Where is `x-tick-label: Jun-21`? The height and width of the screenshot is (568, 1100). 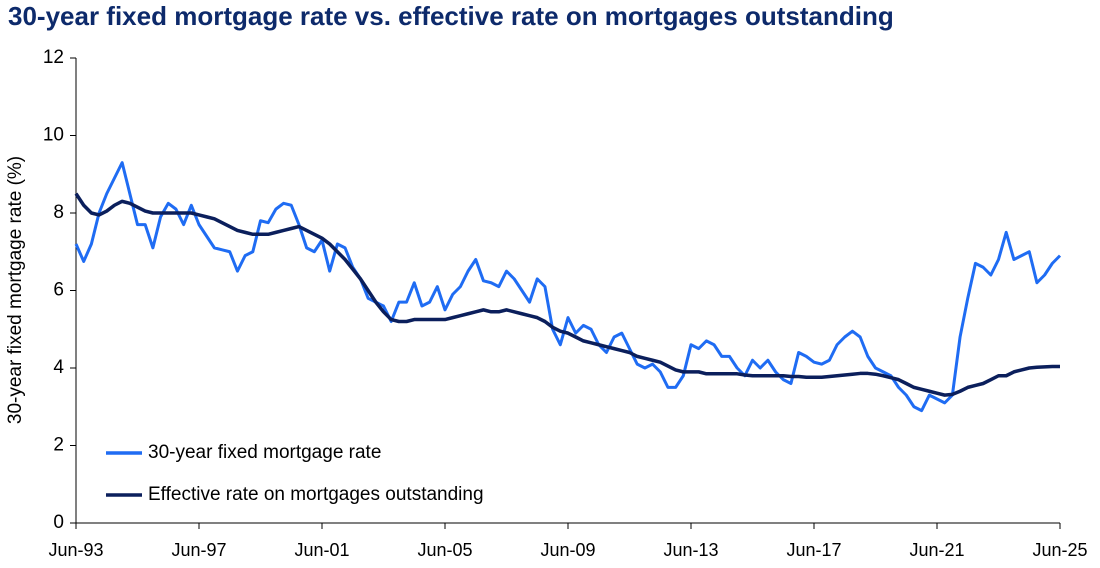 x-tick-label: Jun-21 is located at coordinates (936, 550).